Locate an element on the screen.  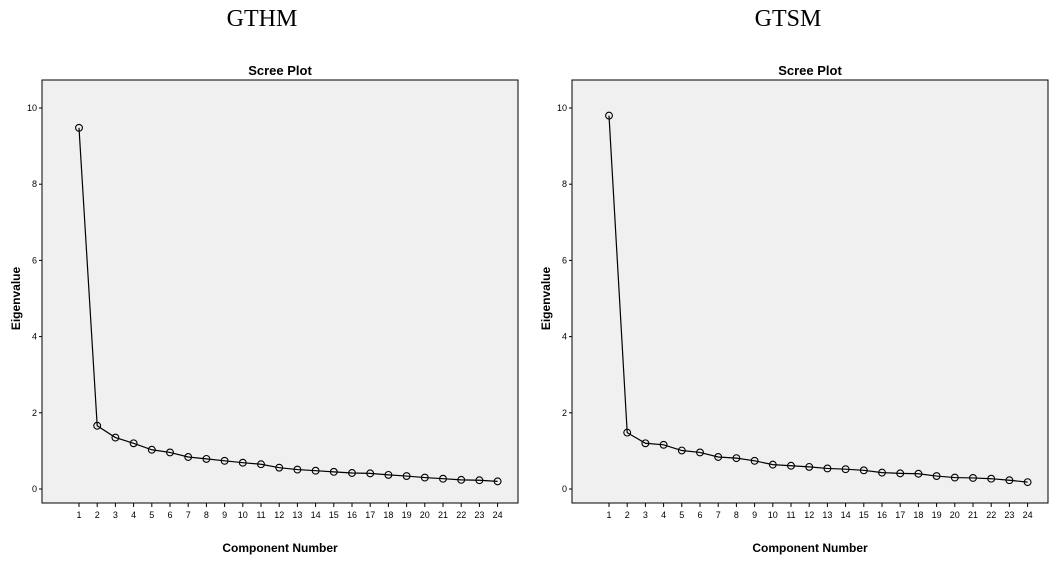
heading-gtsm: GTSM is located at coordinates (788, 19).